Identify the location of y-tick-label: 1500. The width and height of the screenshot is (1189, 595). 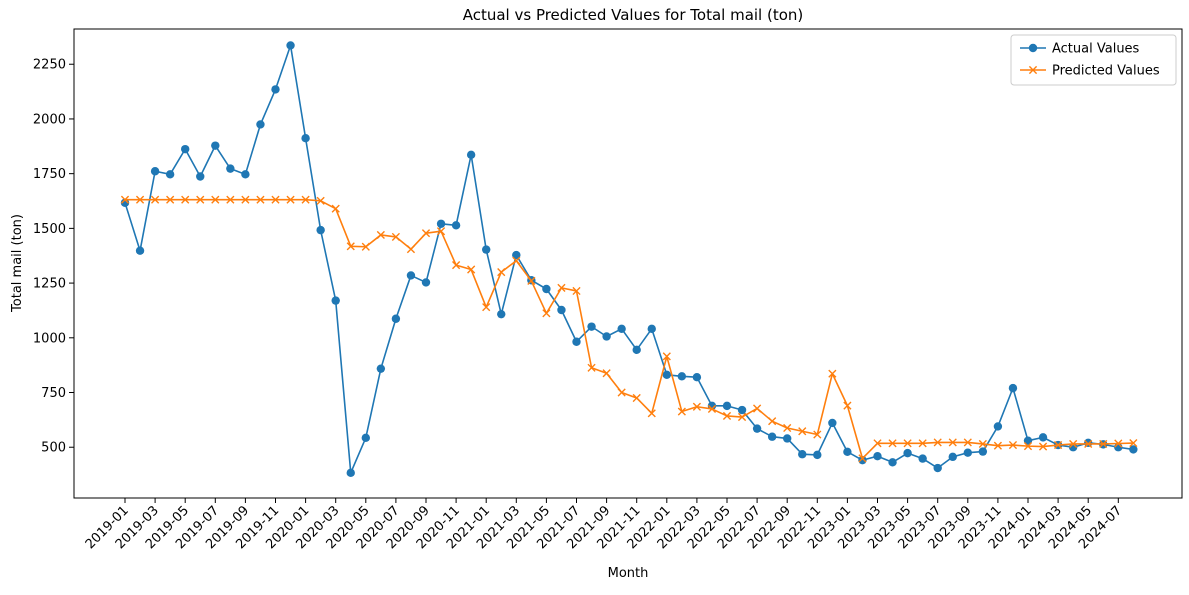
(49, 229).